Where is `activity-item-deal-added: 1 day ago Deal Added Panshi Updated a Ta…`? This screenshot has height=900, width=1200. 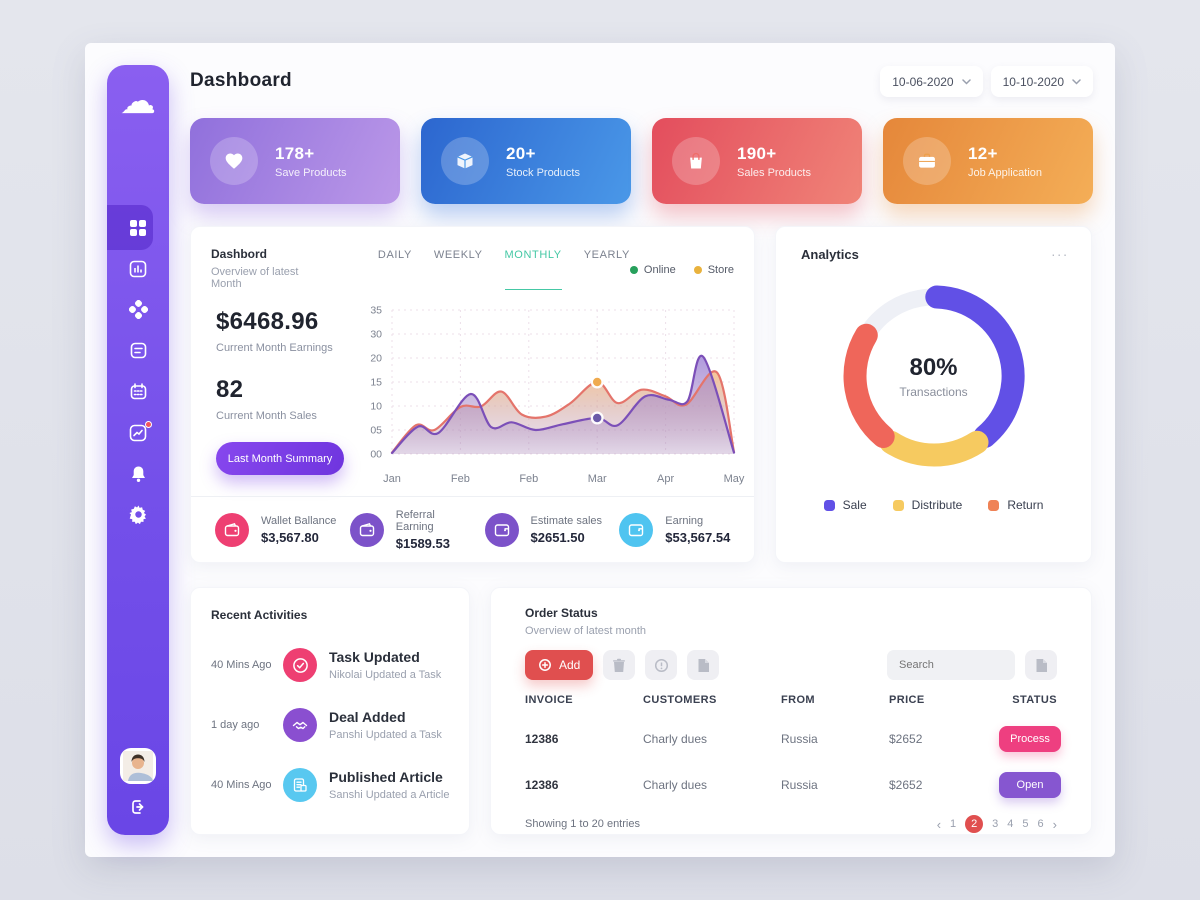 activity-item-deal-added: 1 day ago Deal Added Panshi Updated a Ta… is located at coordinates (331, 725).